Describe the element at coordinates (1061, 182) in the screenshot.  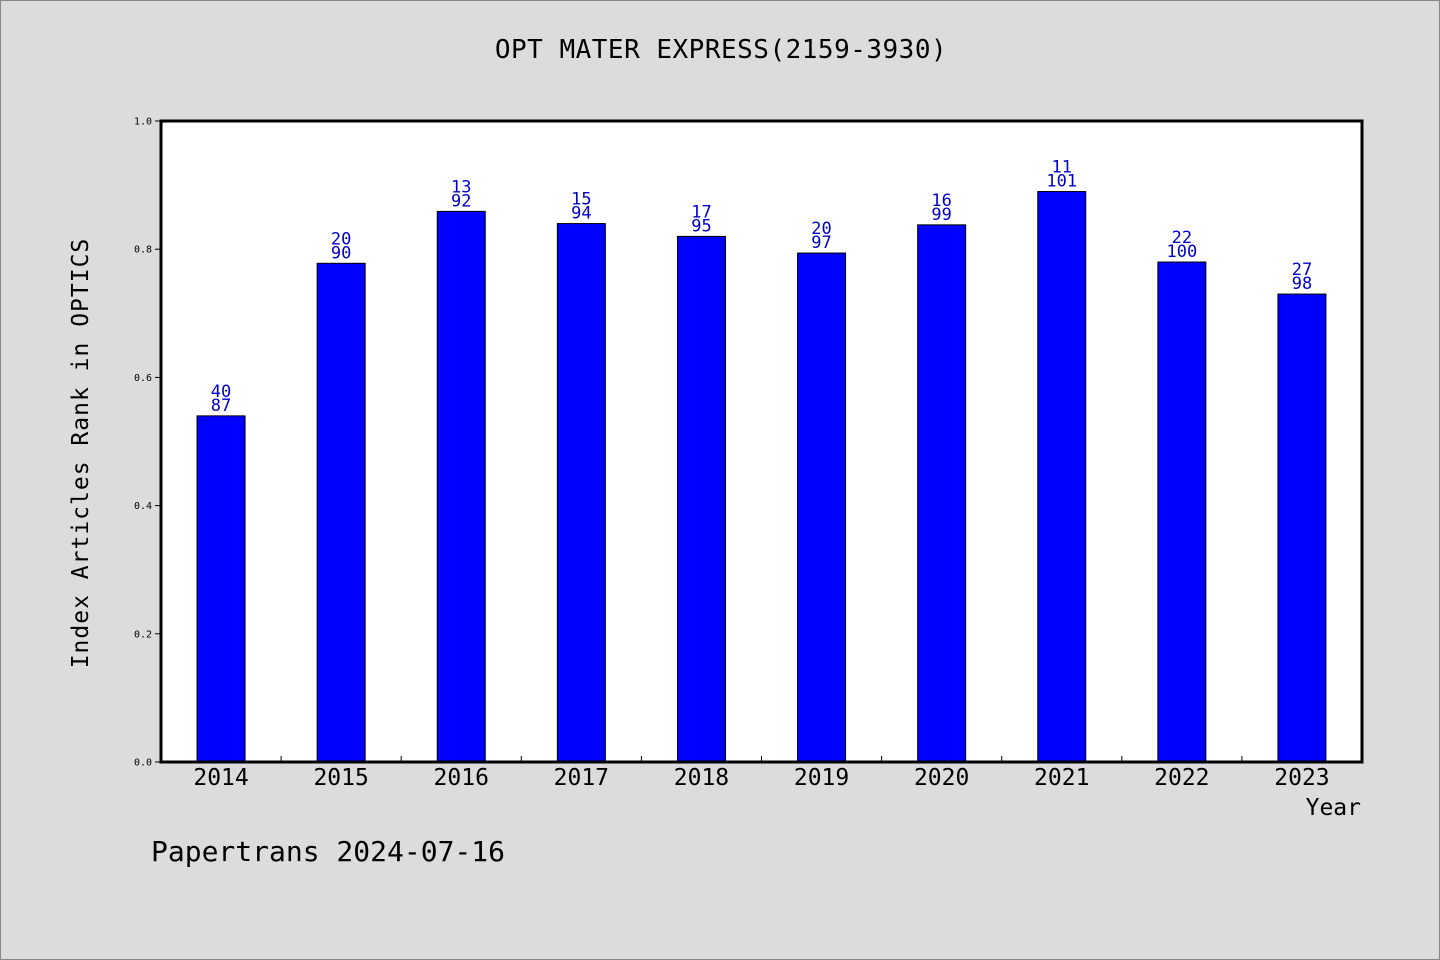
I see `bar-total-label: 101` at that location.